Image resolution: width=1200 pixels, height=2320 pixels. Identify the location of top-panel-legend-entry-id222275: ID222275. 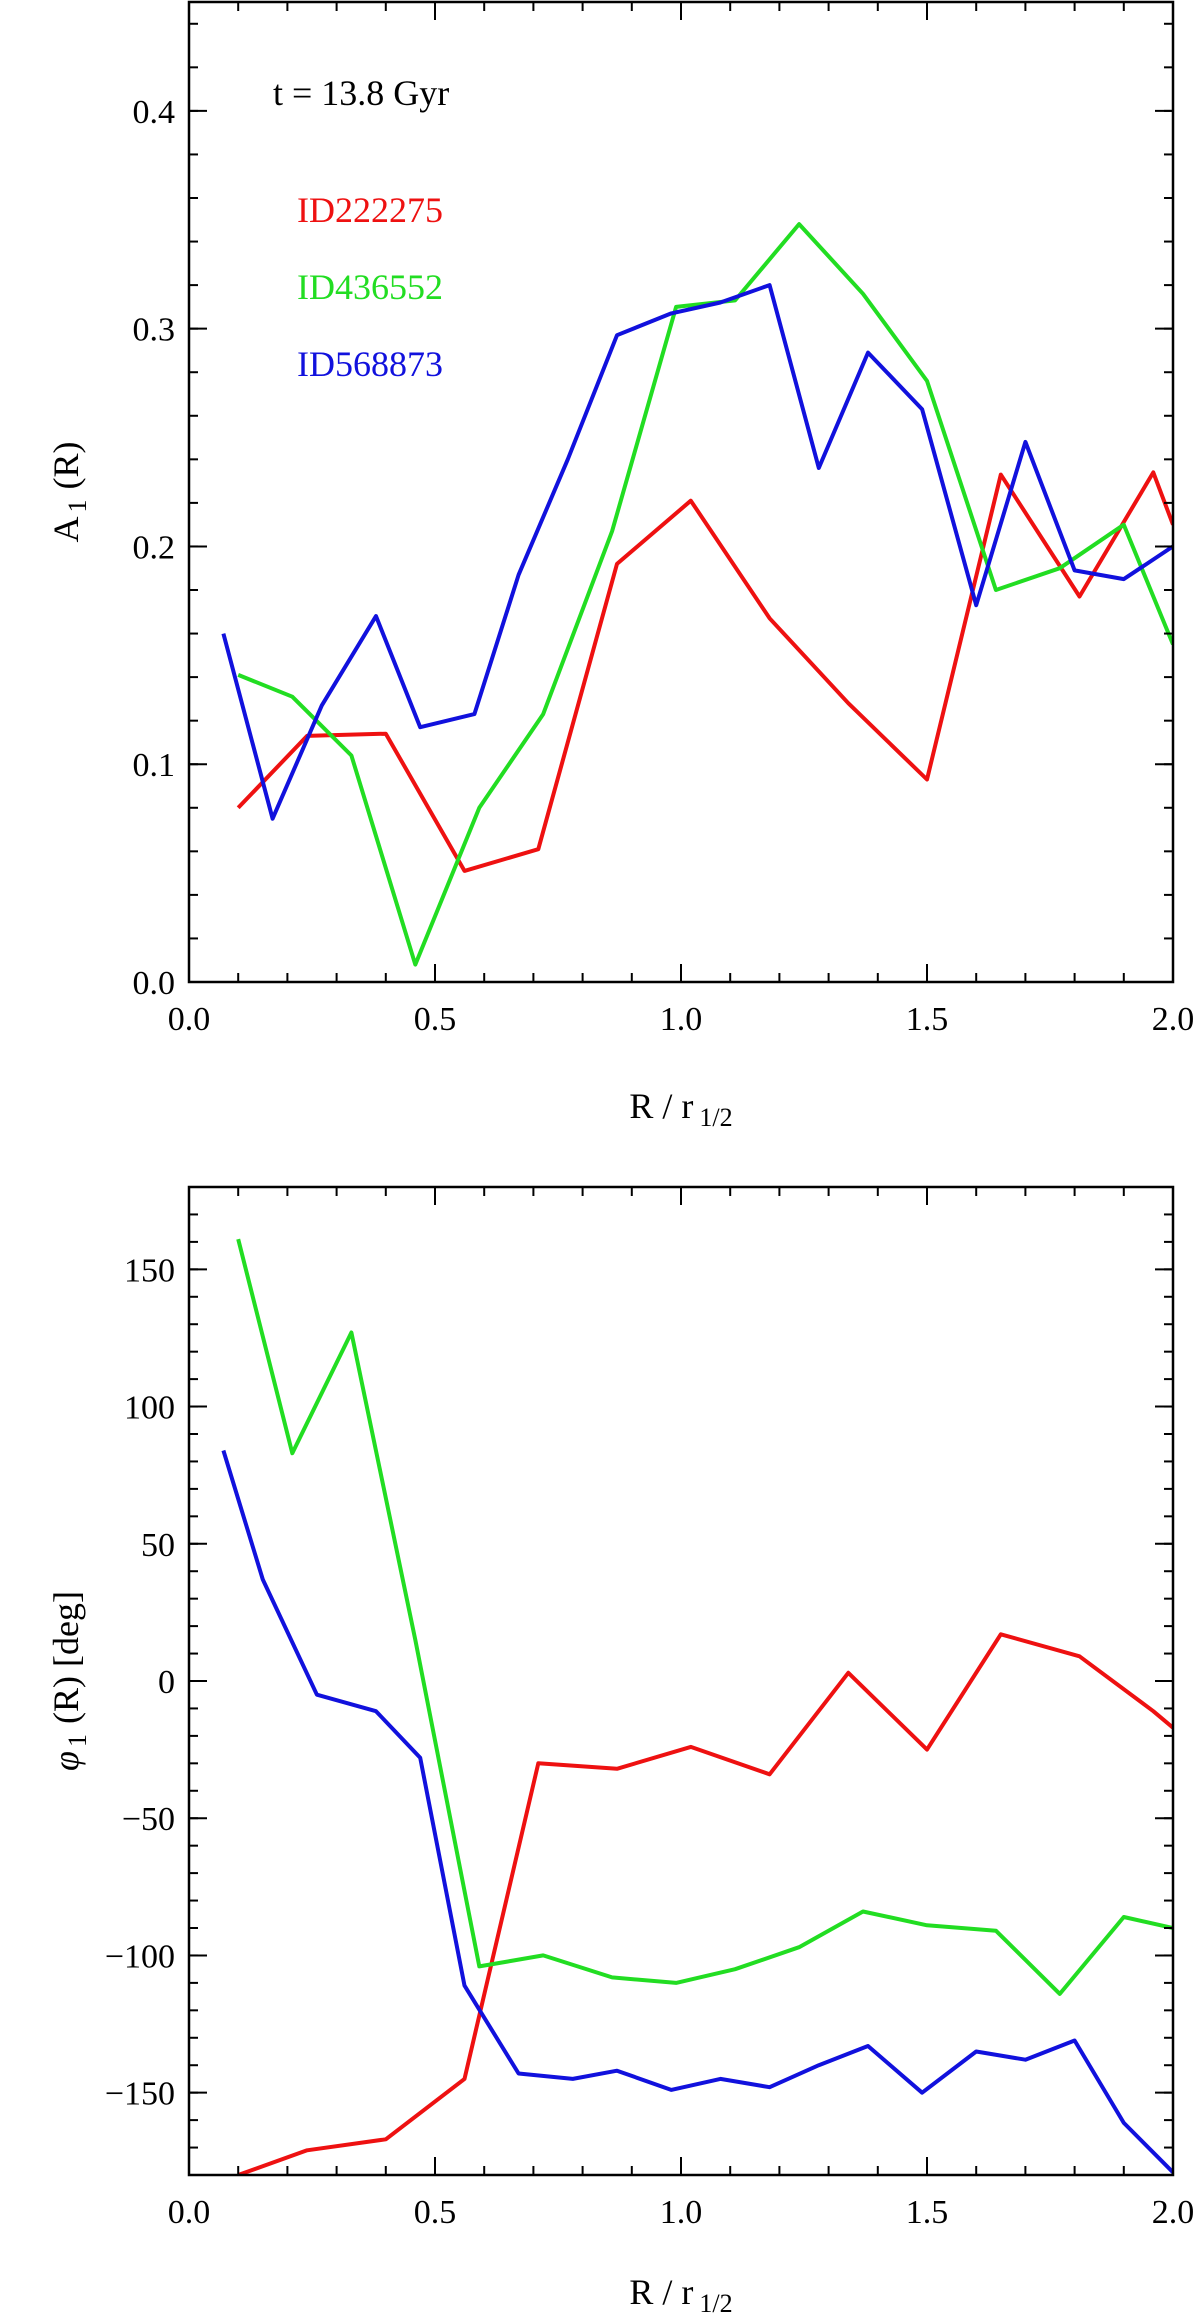
(370, 210).